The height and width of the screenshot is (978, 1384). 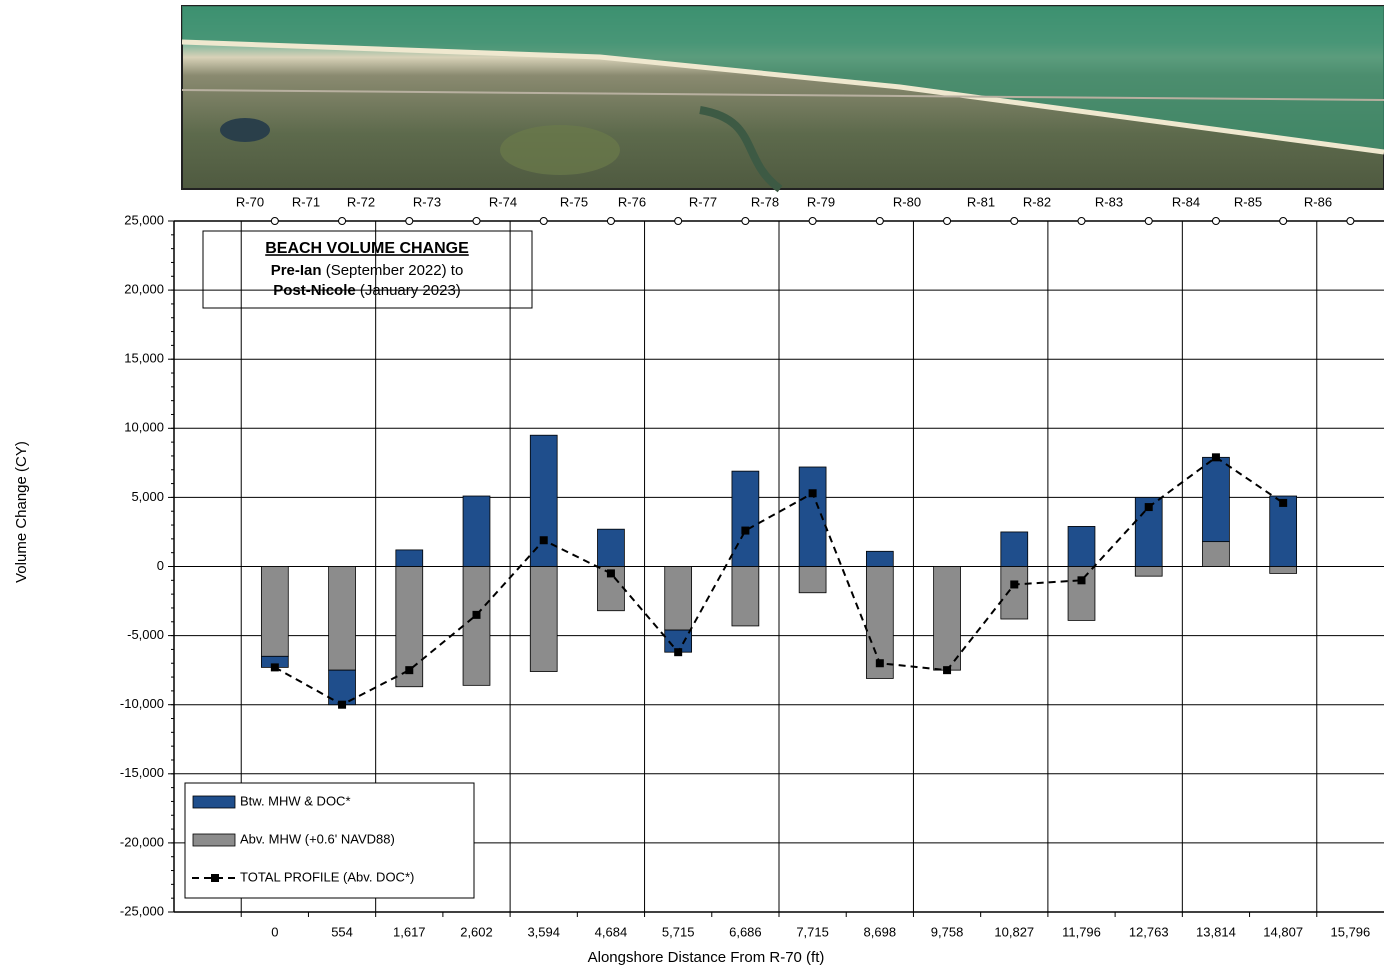 I want to click on x-tick-label: 4,684, so click(x=611, y=931).